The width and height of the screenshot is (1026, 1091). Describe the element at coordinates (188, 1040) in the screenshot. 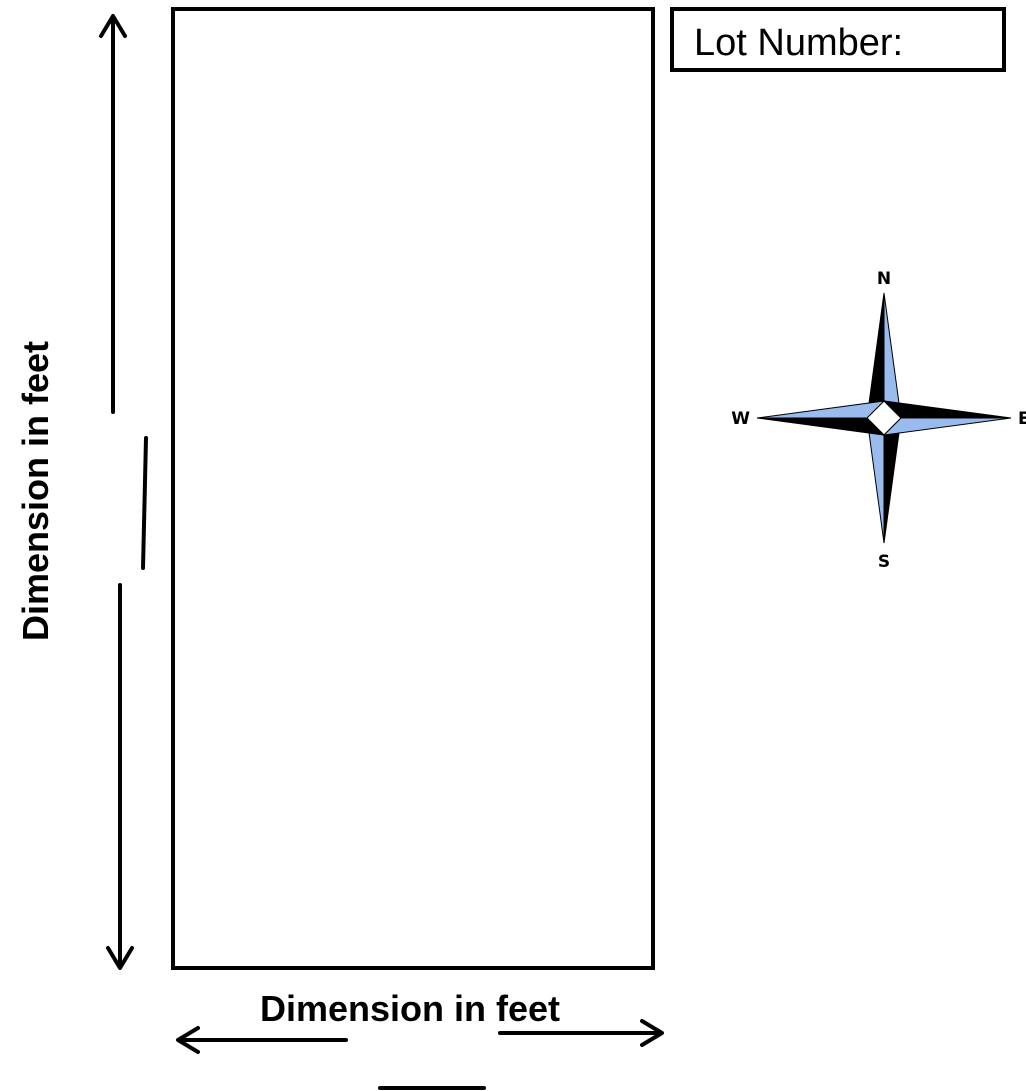

I see `arrow-left-icon` at that location.